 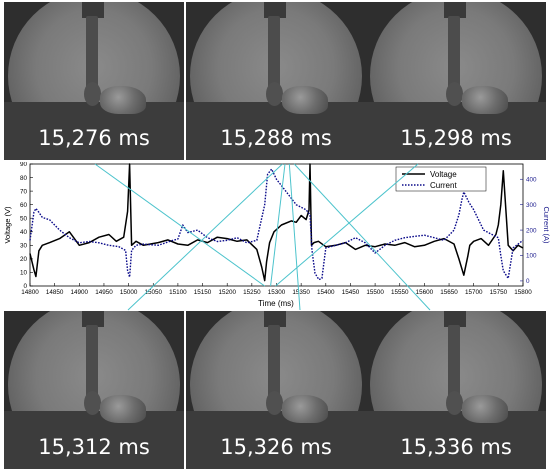 What do you see at coordinates (531, 256) in the screenshot?
I see `y-right-tick-label: 100` at bounding box center [531, 256].